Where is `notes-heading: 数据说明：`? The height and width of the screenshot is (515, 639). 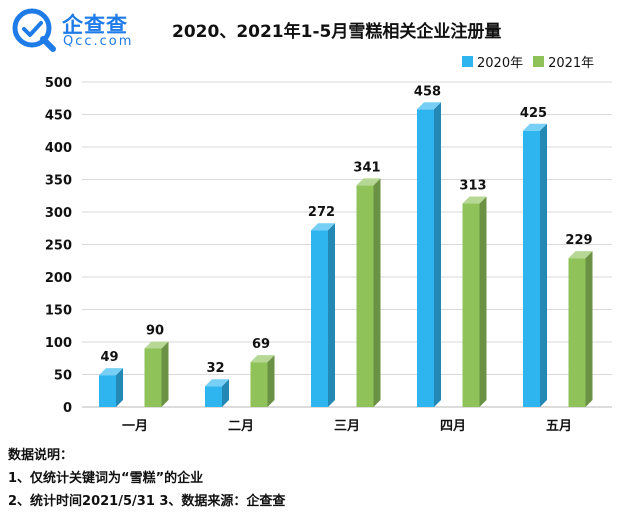
notes-heading: 数据说明： is located at coordinates (41, 455).